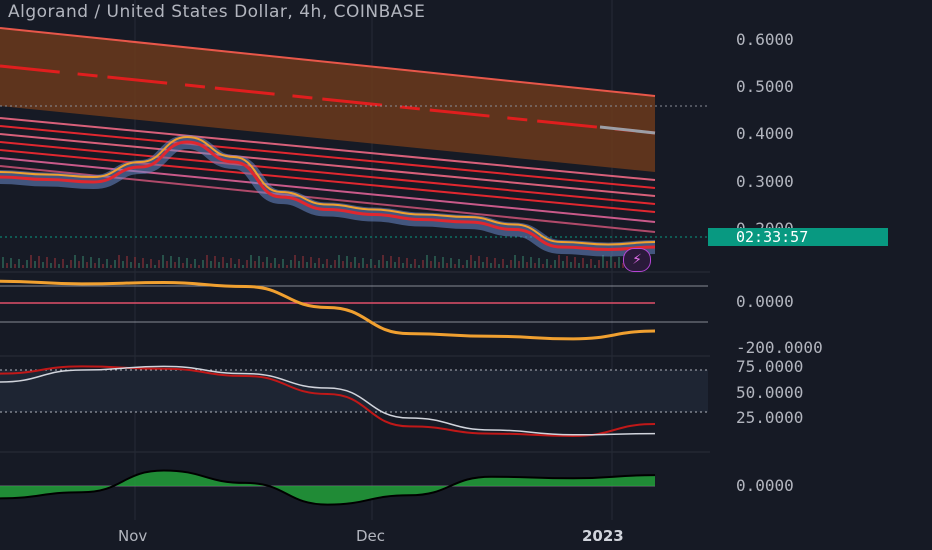  What do you see at coordinates (328, 190) in the screenshot?
I see `price-line-orange` at bounding box center [328, 190].